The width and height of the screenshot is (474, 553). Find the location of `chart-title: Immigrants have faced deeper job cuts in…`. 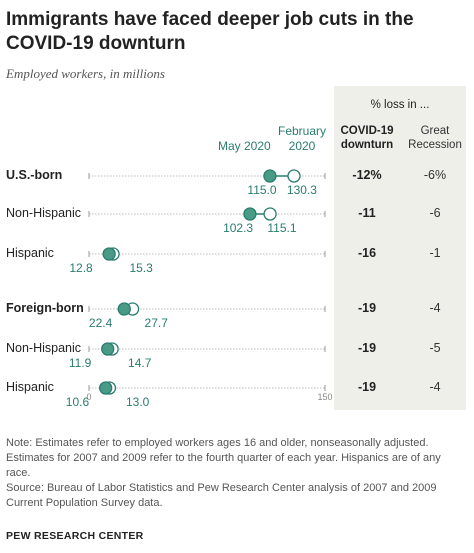

chart-title: Immigrants have faced deeper job cuts in… is located at coordinates (210, 31).